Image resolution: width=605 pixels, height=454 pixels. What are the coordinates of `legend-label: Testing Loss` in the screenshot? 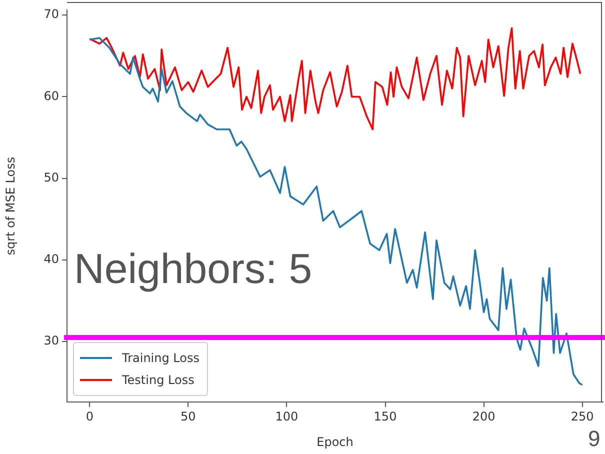 It's located at (158, 380).